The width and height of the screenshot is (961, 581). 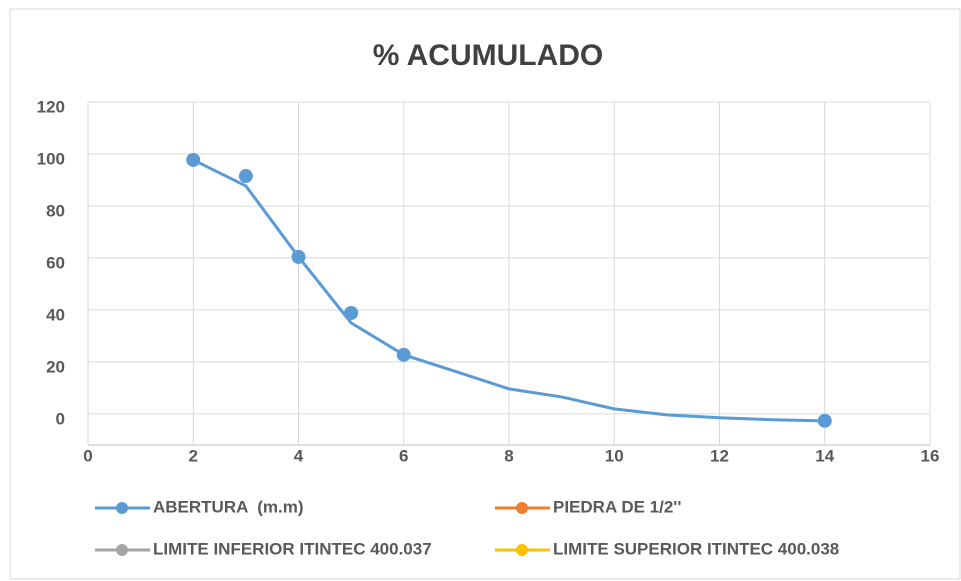 What do you see at coordinates (55, 366) in the screenshot?
I see `y-tick-label: 20` at bounding box center [55, 366].